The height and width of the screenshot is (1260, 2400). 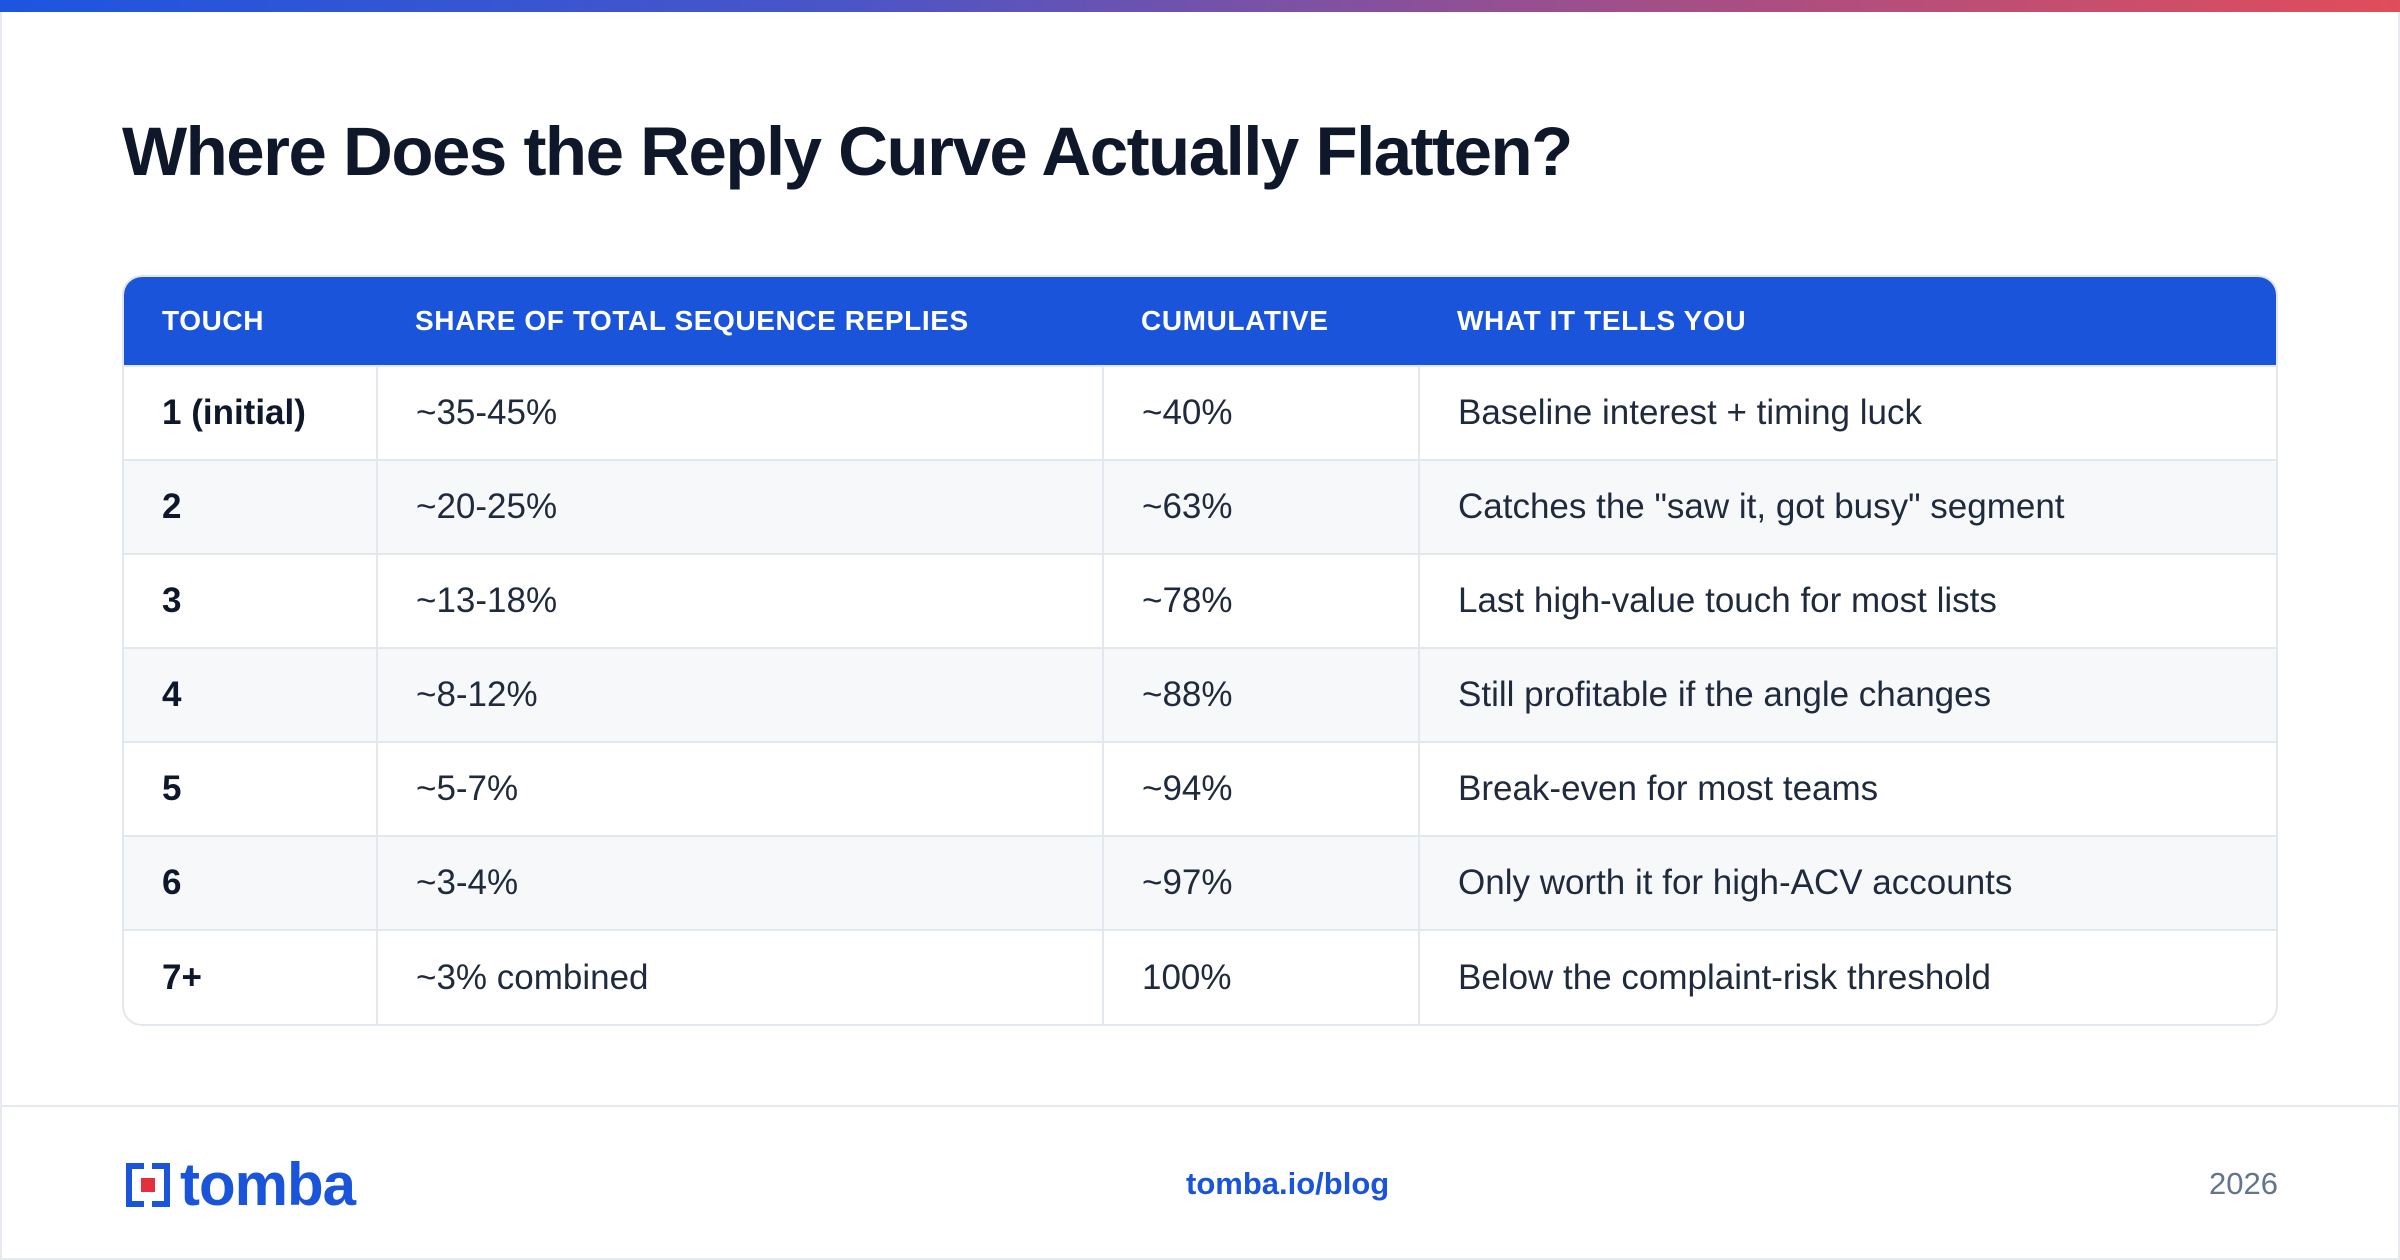 I want to click on cell-touch: 6, so click(x=172, y=882).